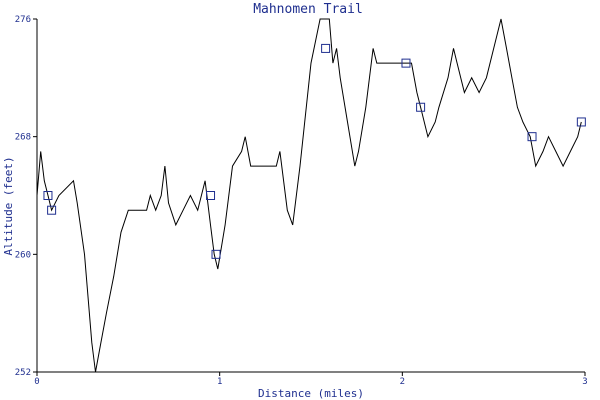 The width and height of the screenshot is (600, 400). I want to click on x-tick-label: 1, so click(219, 382).